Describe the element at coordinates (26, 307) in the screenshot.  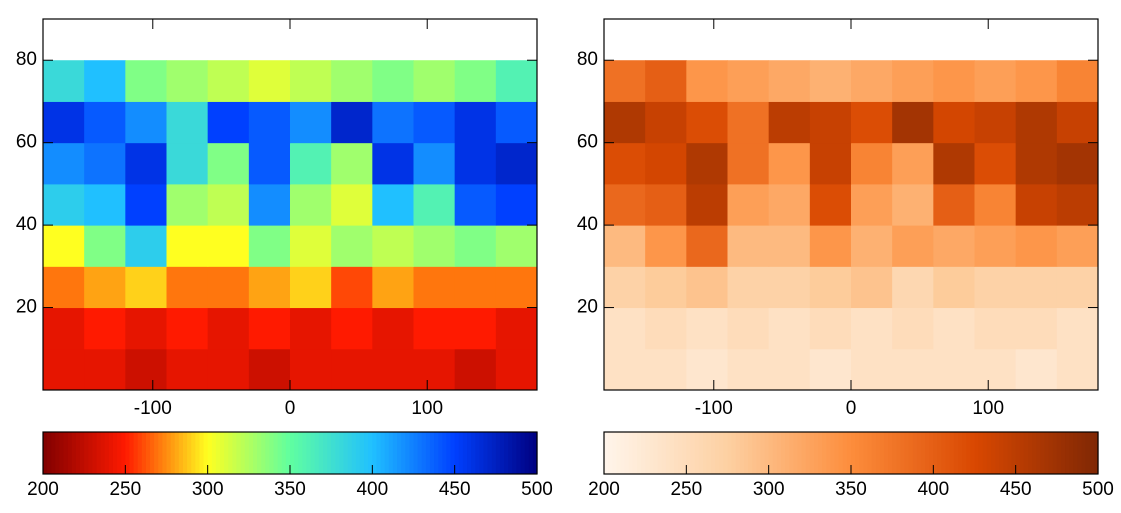
I see `y-tick-label: 20` at that location.